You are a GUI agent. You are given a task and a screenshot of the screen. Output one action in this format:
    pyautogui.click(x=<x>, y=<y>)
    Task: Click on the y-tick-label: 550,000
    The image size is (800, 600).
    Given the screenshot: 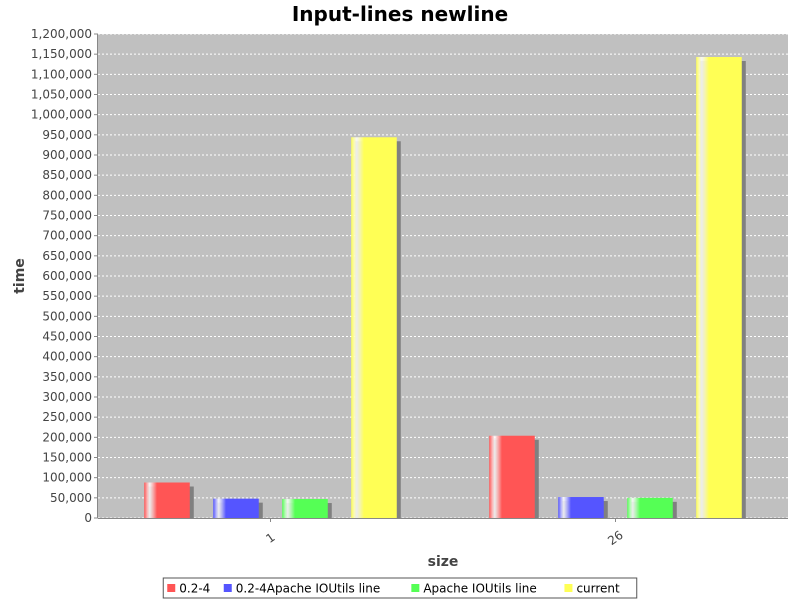 What is the action you would take?
    pyautogui.click(x=67, y=296)
    